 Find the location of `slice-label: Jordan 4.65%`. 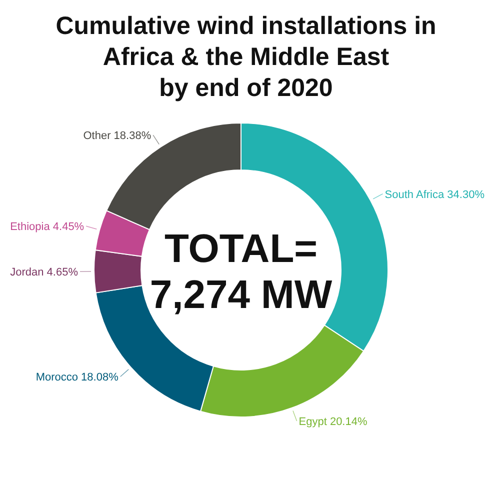

slice-label: Jordan 4.65% is located at coordinates (44, 272).